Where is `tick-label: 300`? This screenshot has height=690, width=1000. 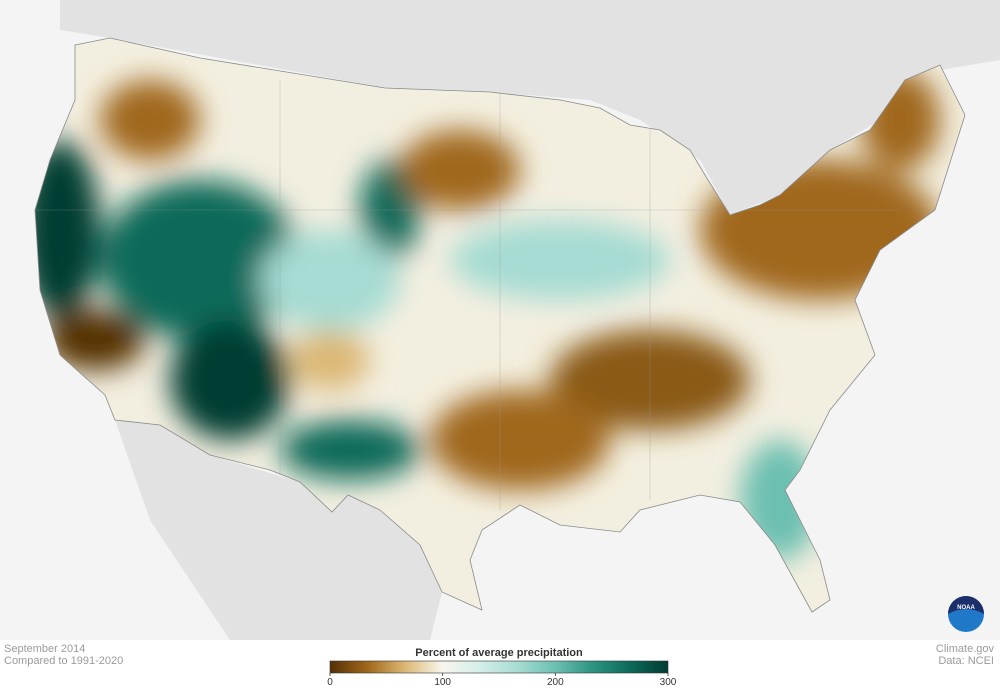 tick-label: 300 is located at coordinates (668, 682).